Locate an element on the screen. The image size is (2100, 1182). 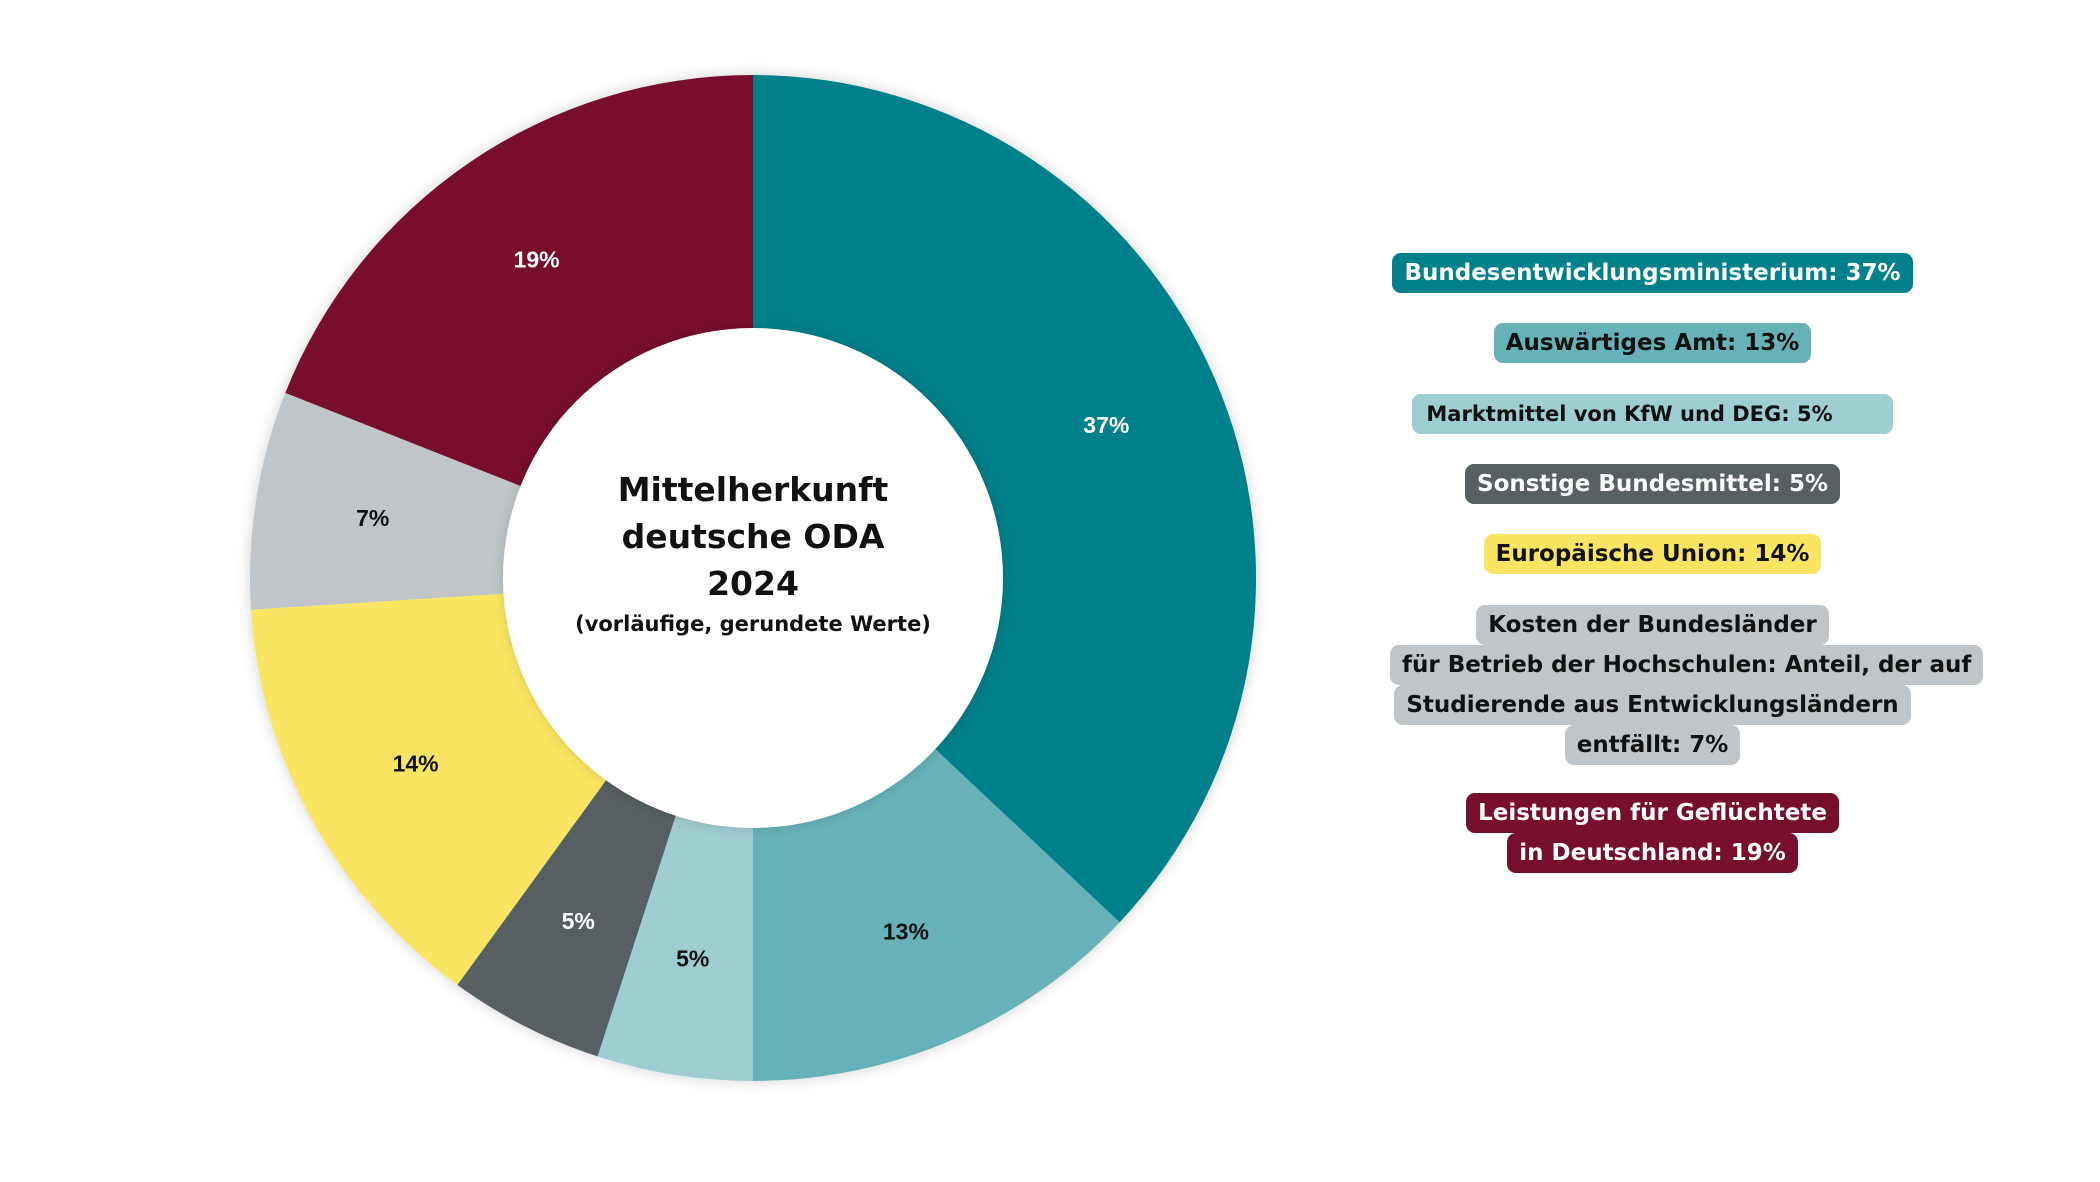
legend-line: entfällt: 7% is located at coordinates (1652, 745).